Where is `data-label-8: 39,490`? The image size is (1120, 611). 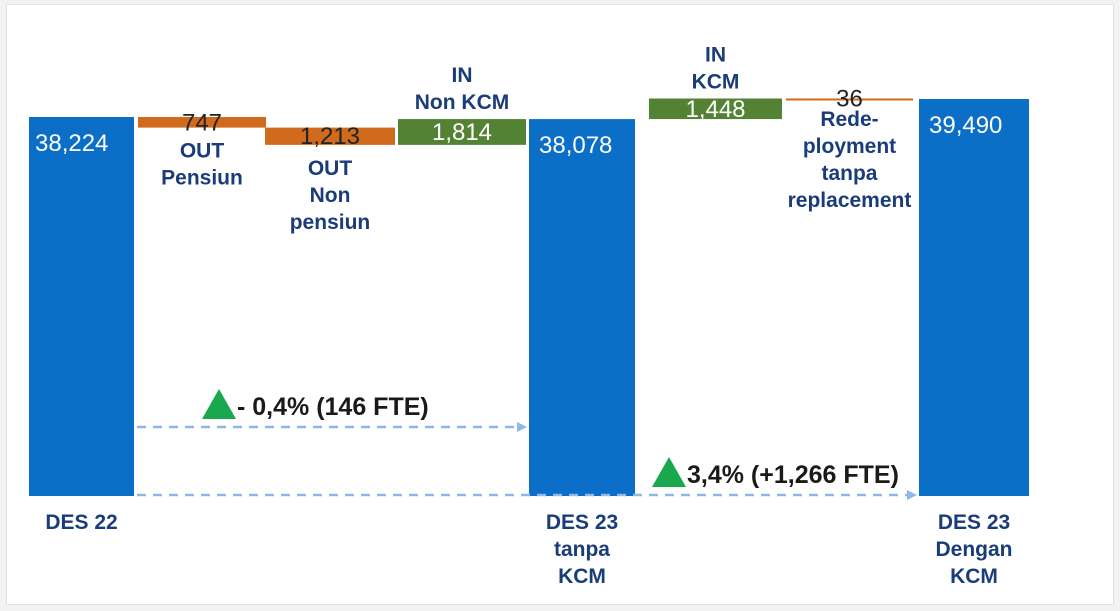
data-label-8: 39,490 is located at coordinates (965, 125).